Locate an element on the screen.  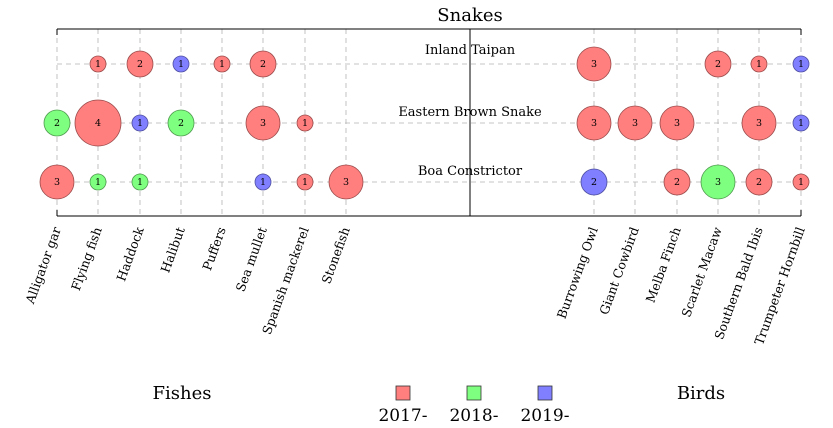
legend: 2017- 2018- 2019- is located at coordinates (474, 405).